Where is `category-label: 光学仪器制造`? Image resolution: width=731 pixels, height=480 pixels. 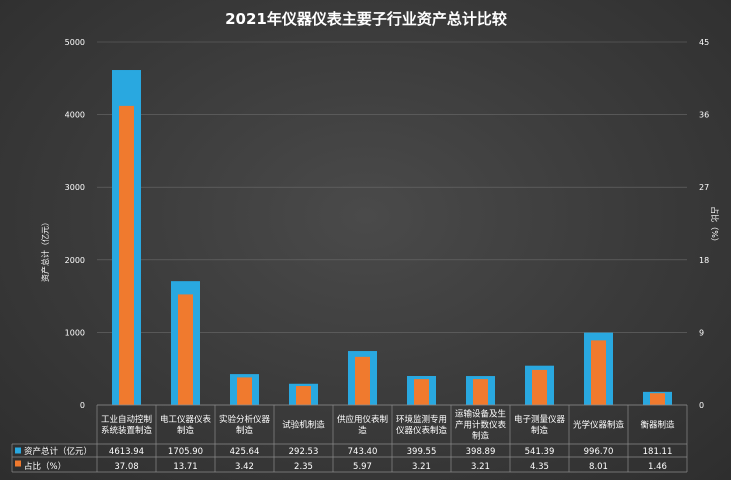 category-label: 光学仪器制造 is located at coordinates (599, 425).